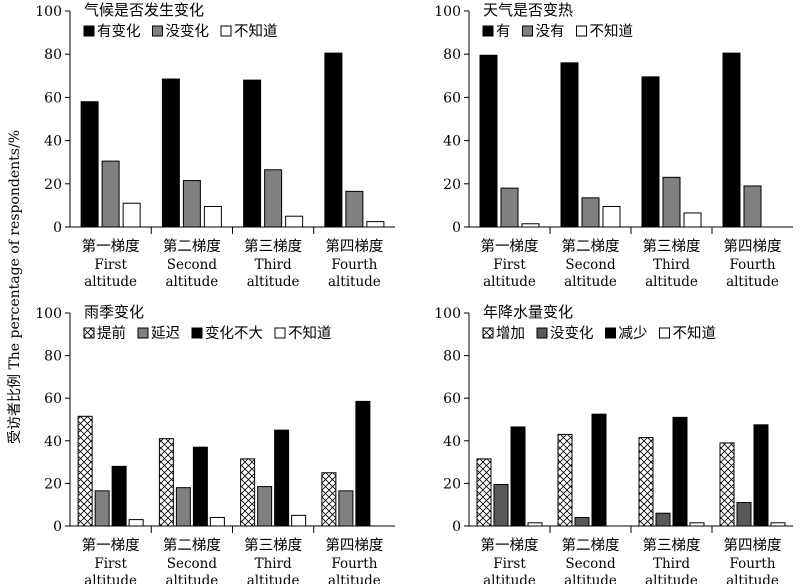 This screenshot has width=800, height=584. I want to click on legend-label: 有变化, so click(119, 31).